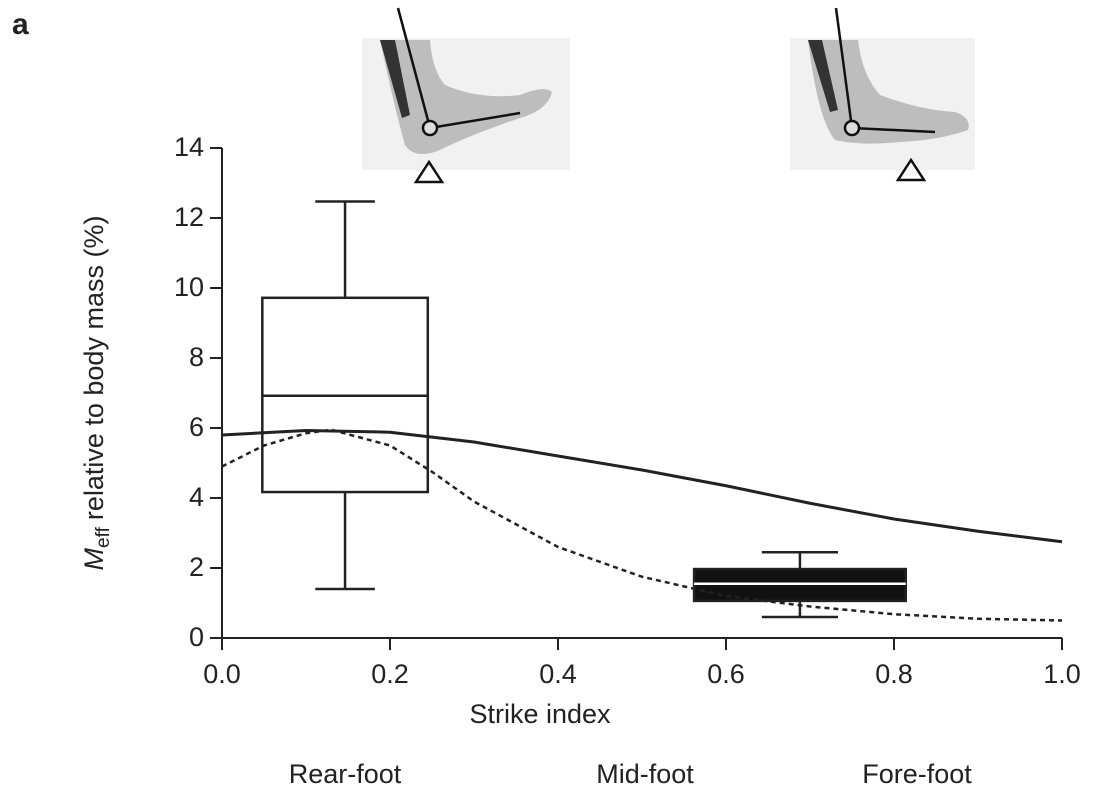 Image resolution: width=1095 pixels, height=795 pixels. I want to click on fore-foot-illustration, so click(882, 94).